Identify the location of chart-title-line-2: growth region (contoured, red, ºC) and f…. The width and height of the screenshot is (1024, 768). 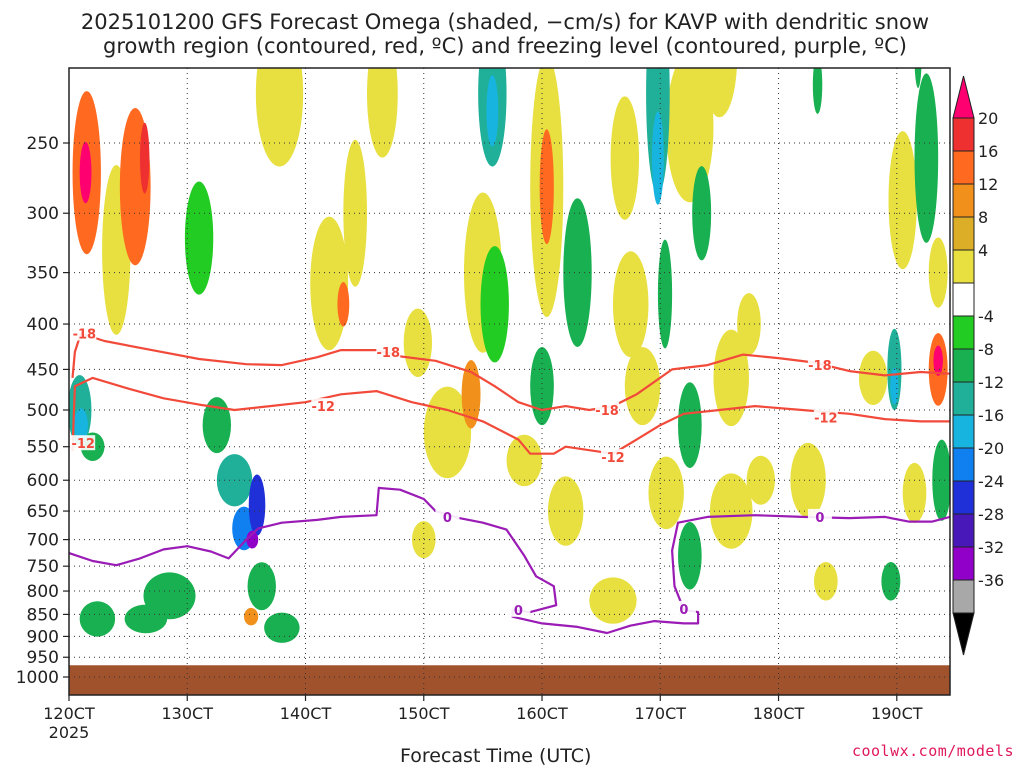
(505, 46).